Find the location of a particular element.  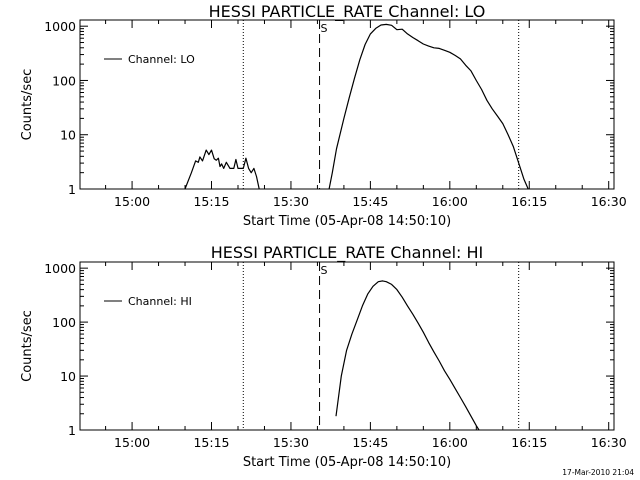

generated-timestamp: 17-Mar-2010 21:04 is located at coordinates (598, 472).